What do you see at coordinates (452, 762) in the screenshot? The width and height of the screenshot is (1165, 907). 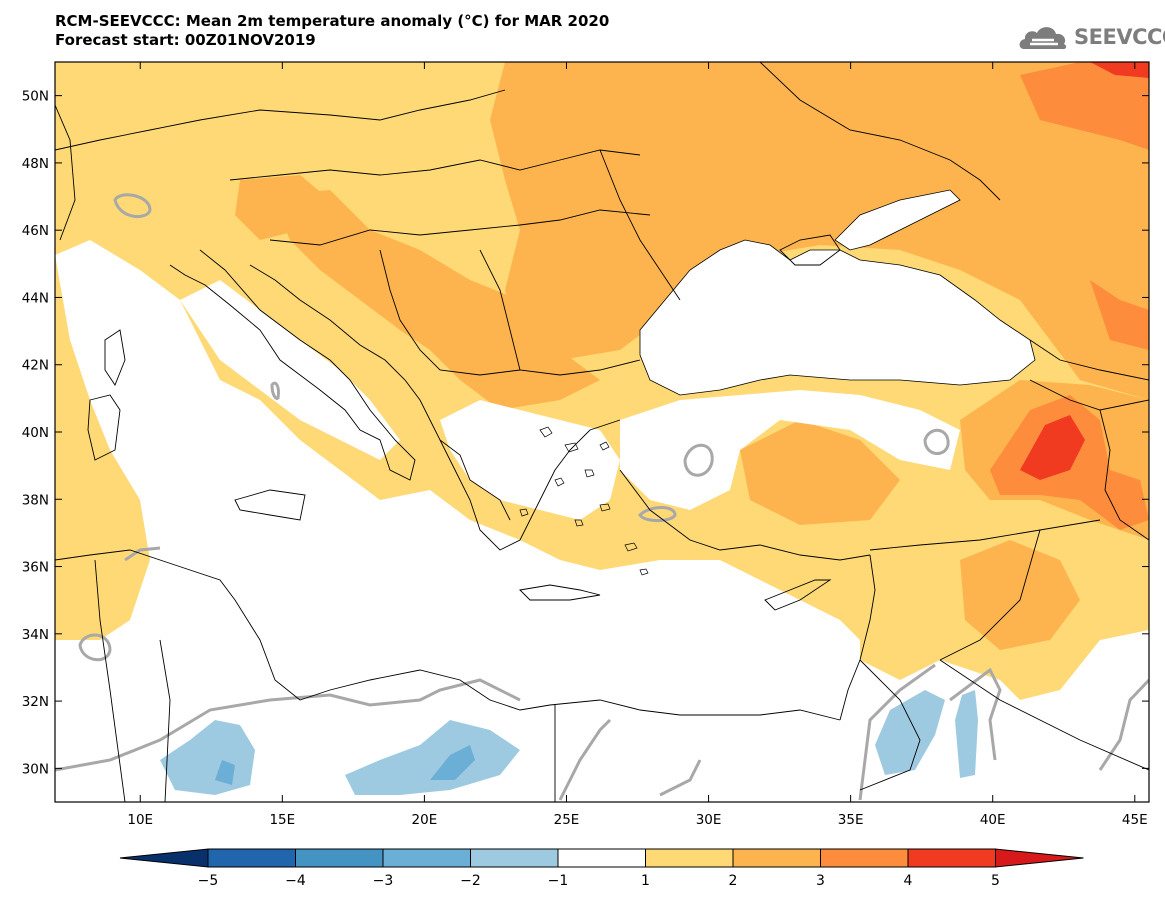 I see `anomaly-minus-2-3-libya-east` at bounding box center [452, 762].